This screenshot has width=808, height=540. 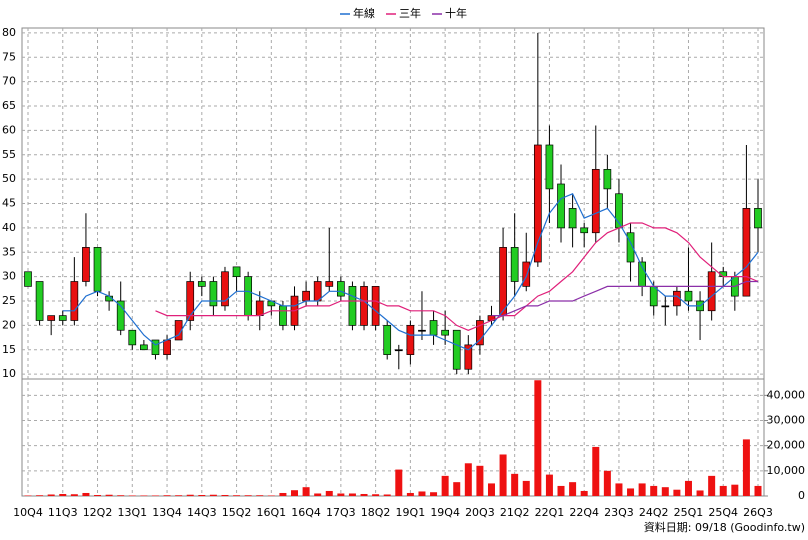 I want to click on y-tick-label: 70, so click(x=9, y=81).